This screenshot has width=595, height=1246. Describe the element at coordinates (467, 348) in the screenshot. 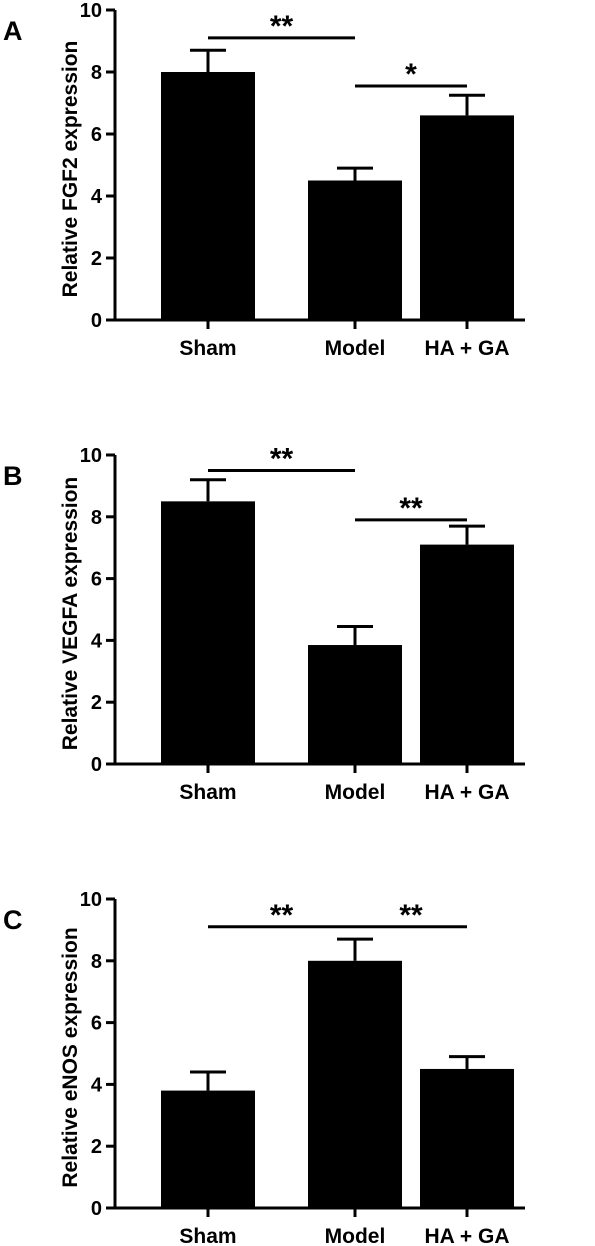

I see `panel-a-x-tick-label: HA + GA` at that location.